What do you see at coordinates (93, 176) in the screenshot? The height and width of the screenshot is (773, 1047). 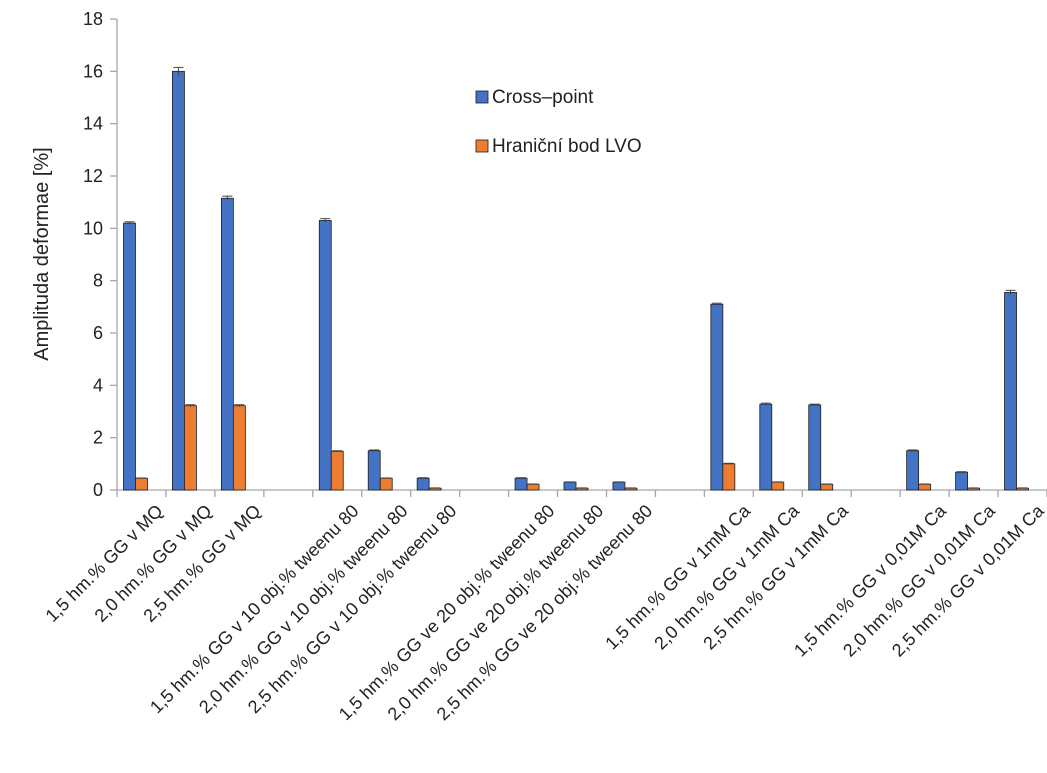 I see `y-tick-label: 12` at bounding box center [93, 176].